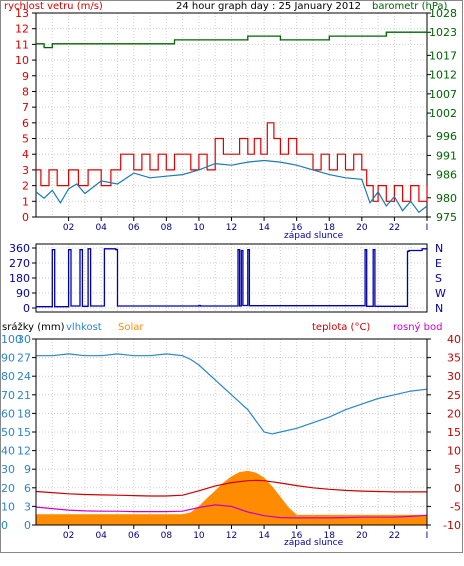  What do you see at coordinates (8, 432) in the screenshot?
I see `humidity-tick-label: 50` at bounding box center [8, 432].